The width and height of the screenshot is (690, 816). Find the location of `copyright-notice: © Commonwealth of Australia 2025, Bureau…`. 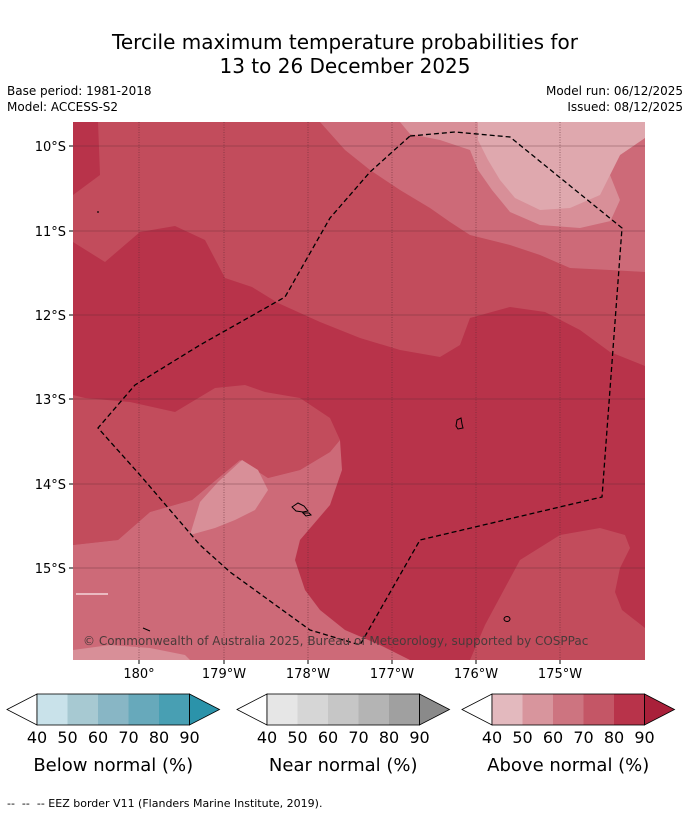

copyright-notice: © Commonwealth of Australia 2025, Bureau… is located at coordinates (335, 641).